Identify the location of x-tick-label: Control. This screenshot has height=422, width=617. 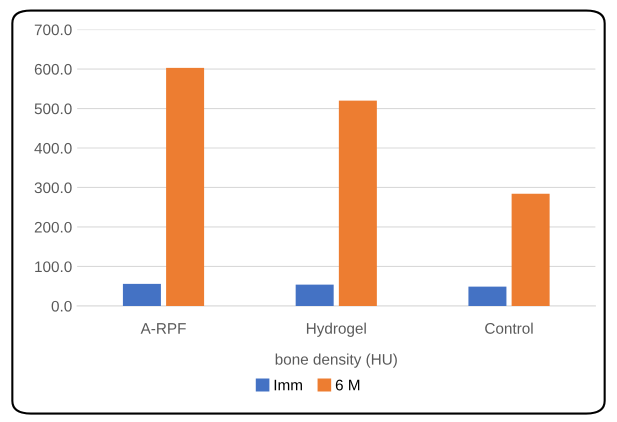
(509, 328).